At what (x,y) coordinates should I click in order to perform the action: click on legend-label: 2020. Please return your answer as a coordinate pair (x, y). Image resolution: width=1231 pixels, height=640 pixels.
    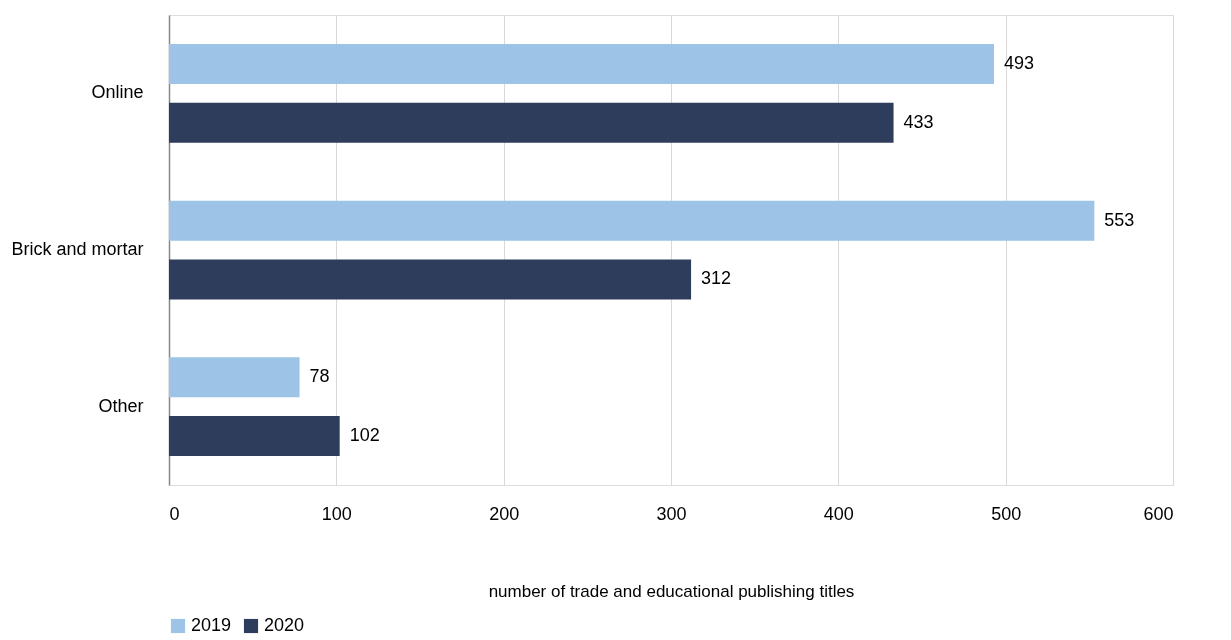
    Looking at the image, I should click on (284, 625).